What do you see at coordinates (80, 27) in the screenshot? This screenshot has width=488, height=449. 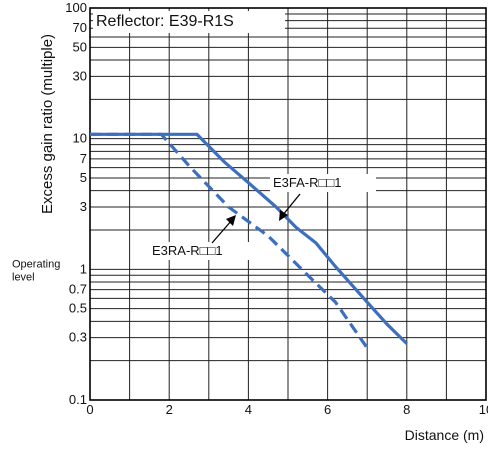 I see `y-tick-label: 70` at bounding box center [80, 27].